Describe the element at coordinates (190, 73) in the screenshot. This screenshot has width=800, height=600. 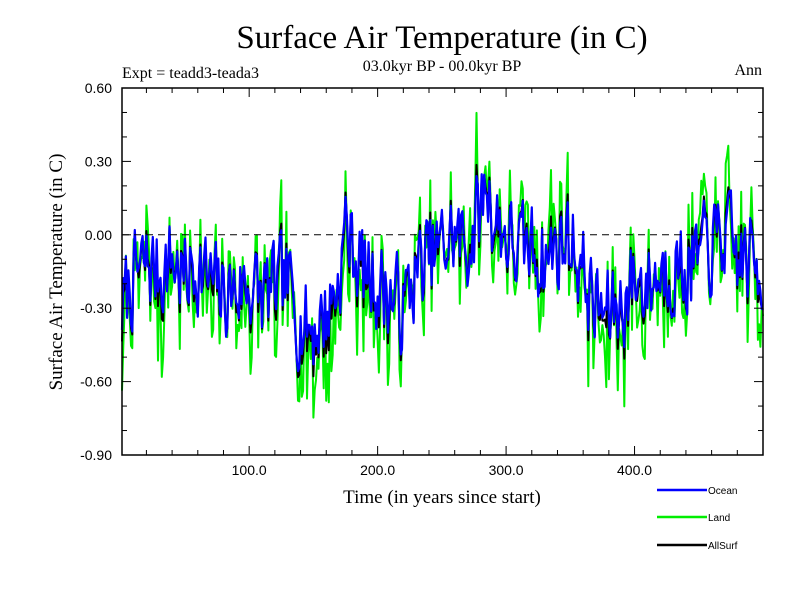
I see `experiment-label: Expt = teadd3-teada3` at that location.